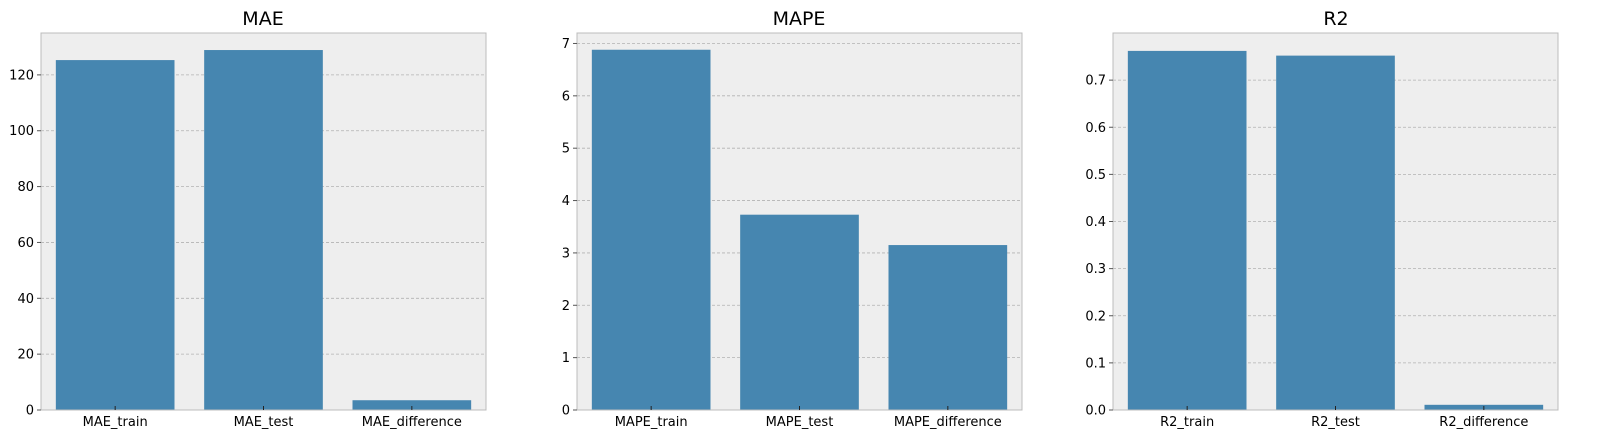 The width and height of the screenshot is (1601, 447). I want to click on chart-title: R2, so click(1335, 19).